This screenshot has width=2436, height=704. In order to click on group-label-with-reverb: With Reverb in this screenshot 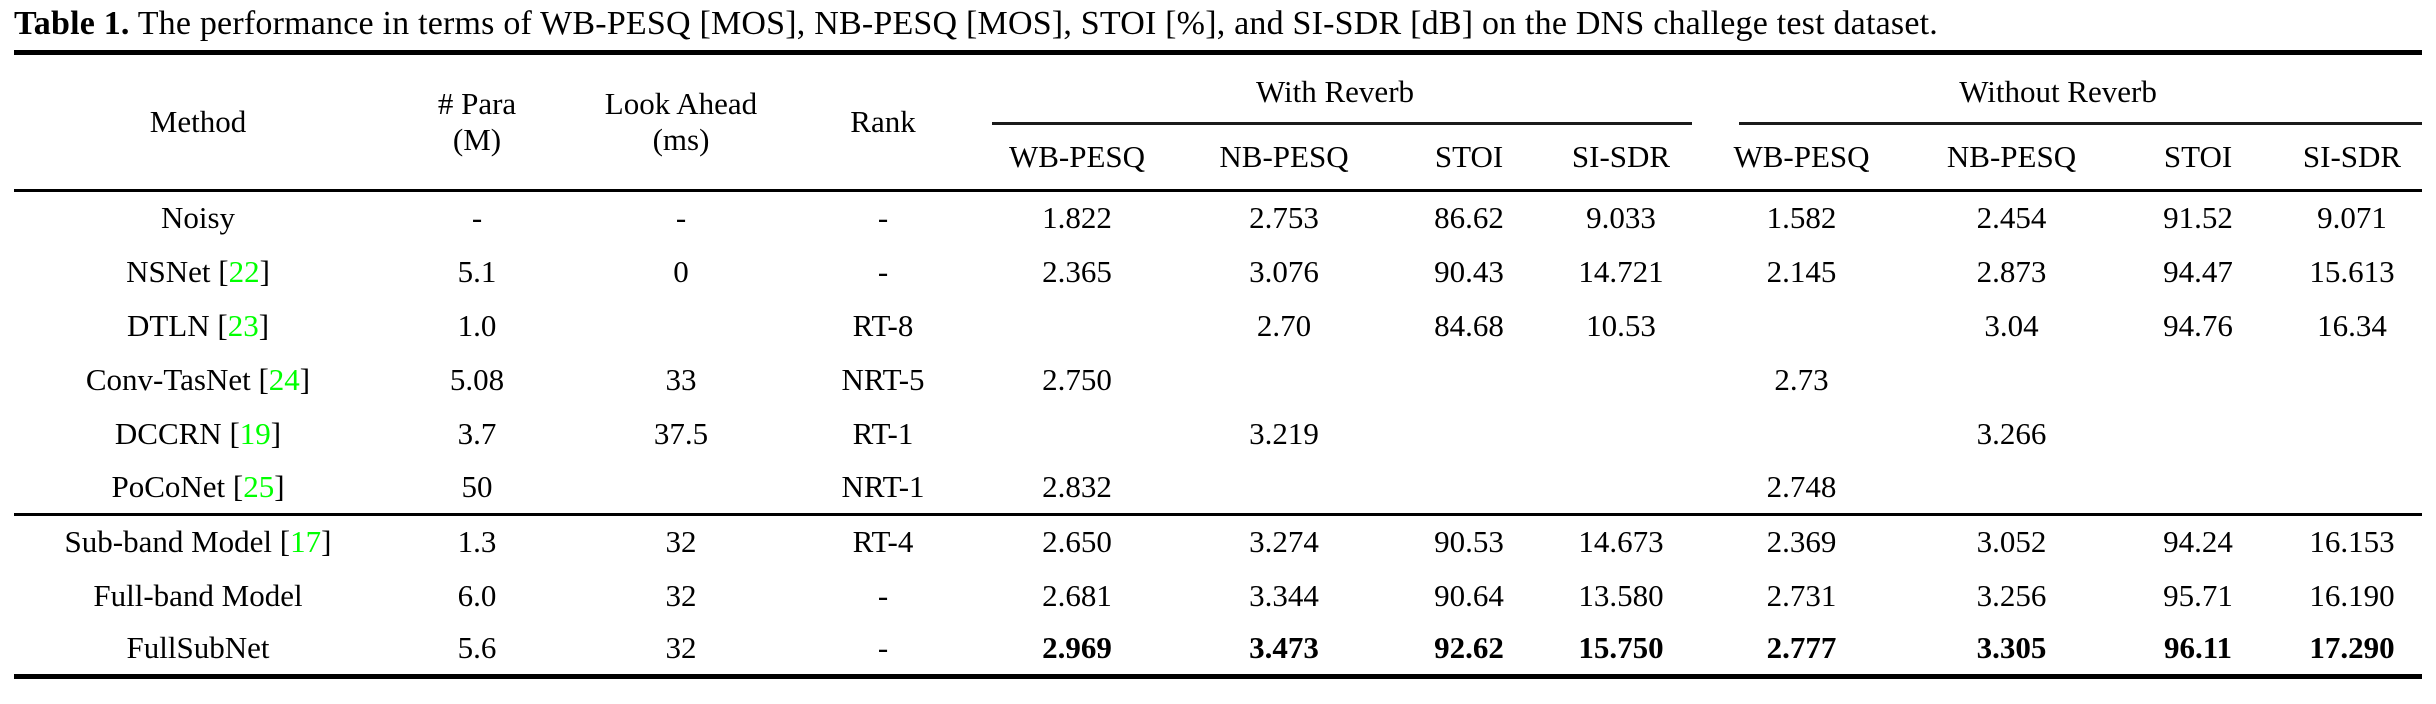, I will do `click(1335, 91)`.